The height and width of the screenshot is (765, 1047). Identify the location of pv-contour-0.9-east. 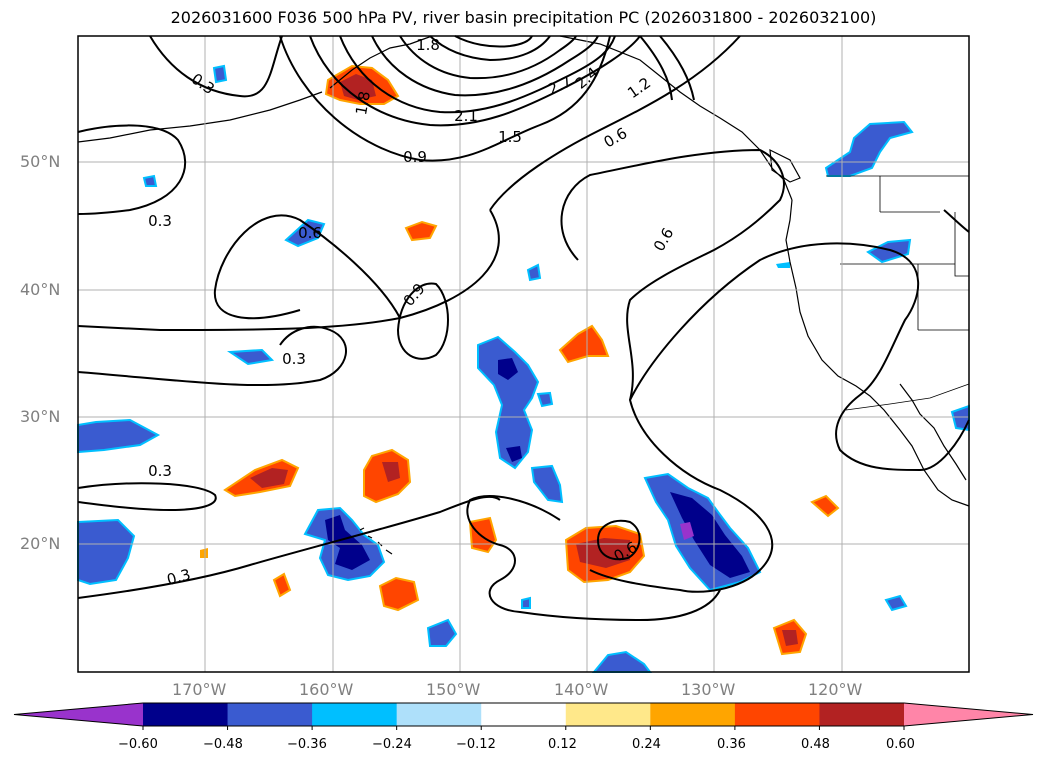
(677, 68).